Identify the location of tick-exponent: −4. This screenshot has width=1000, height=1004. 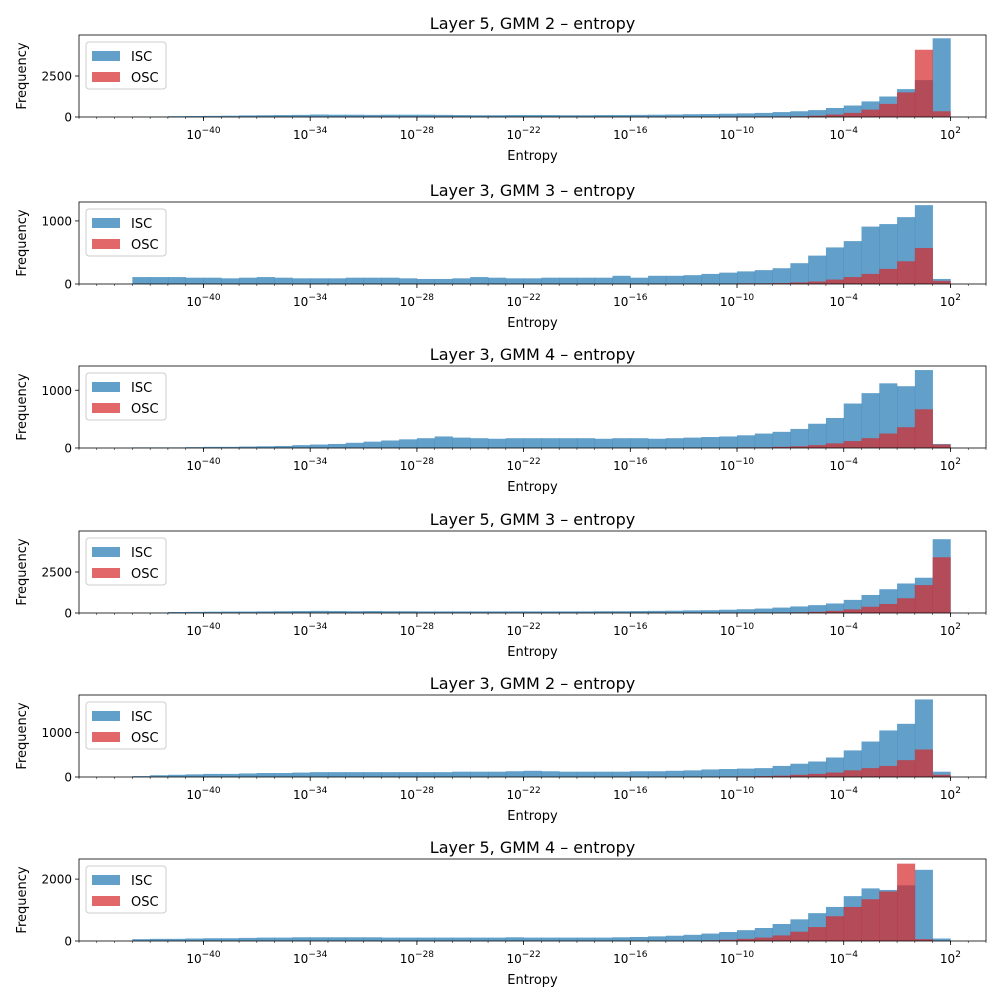
(852, 791).